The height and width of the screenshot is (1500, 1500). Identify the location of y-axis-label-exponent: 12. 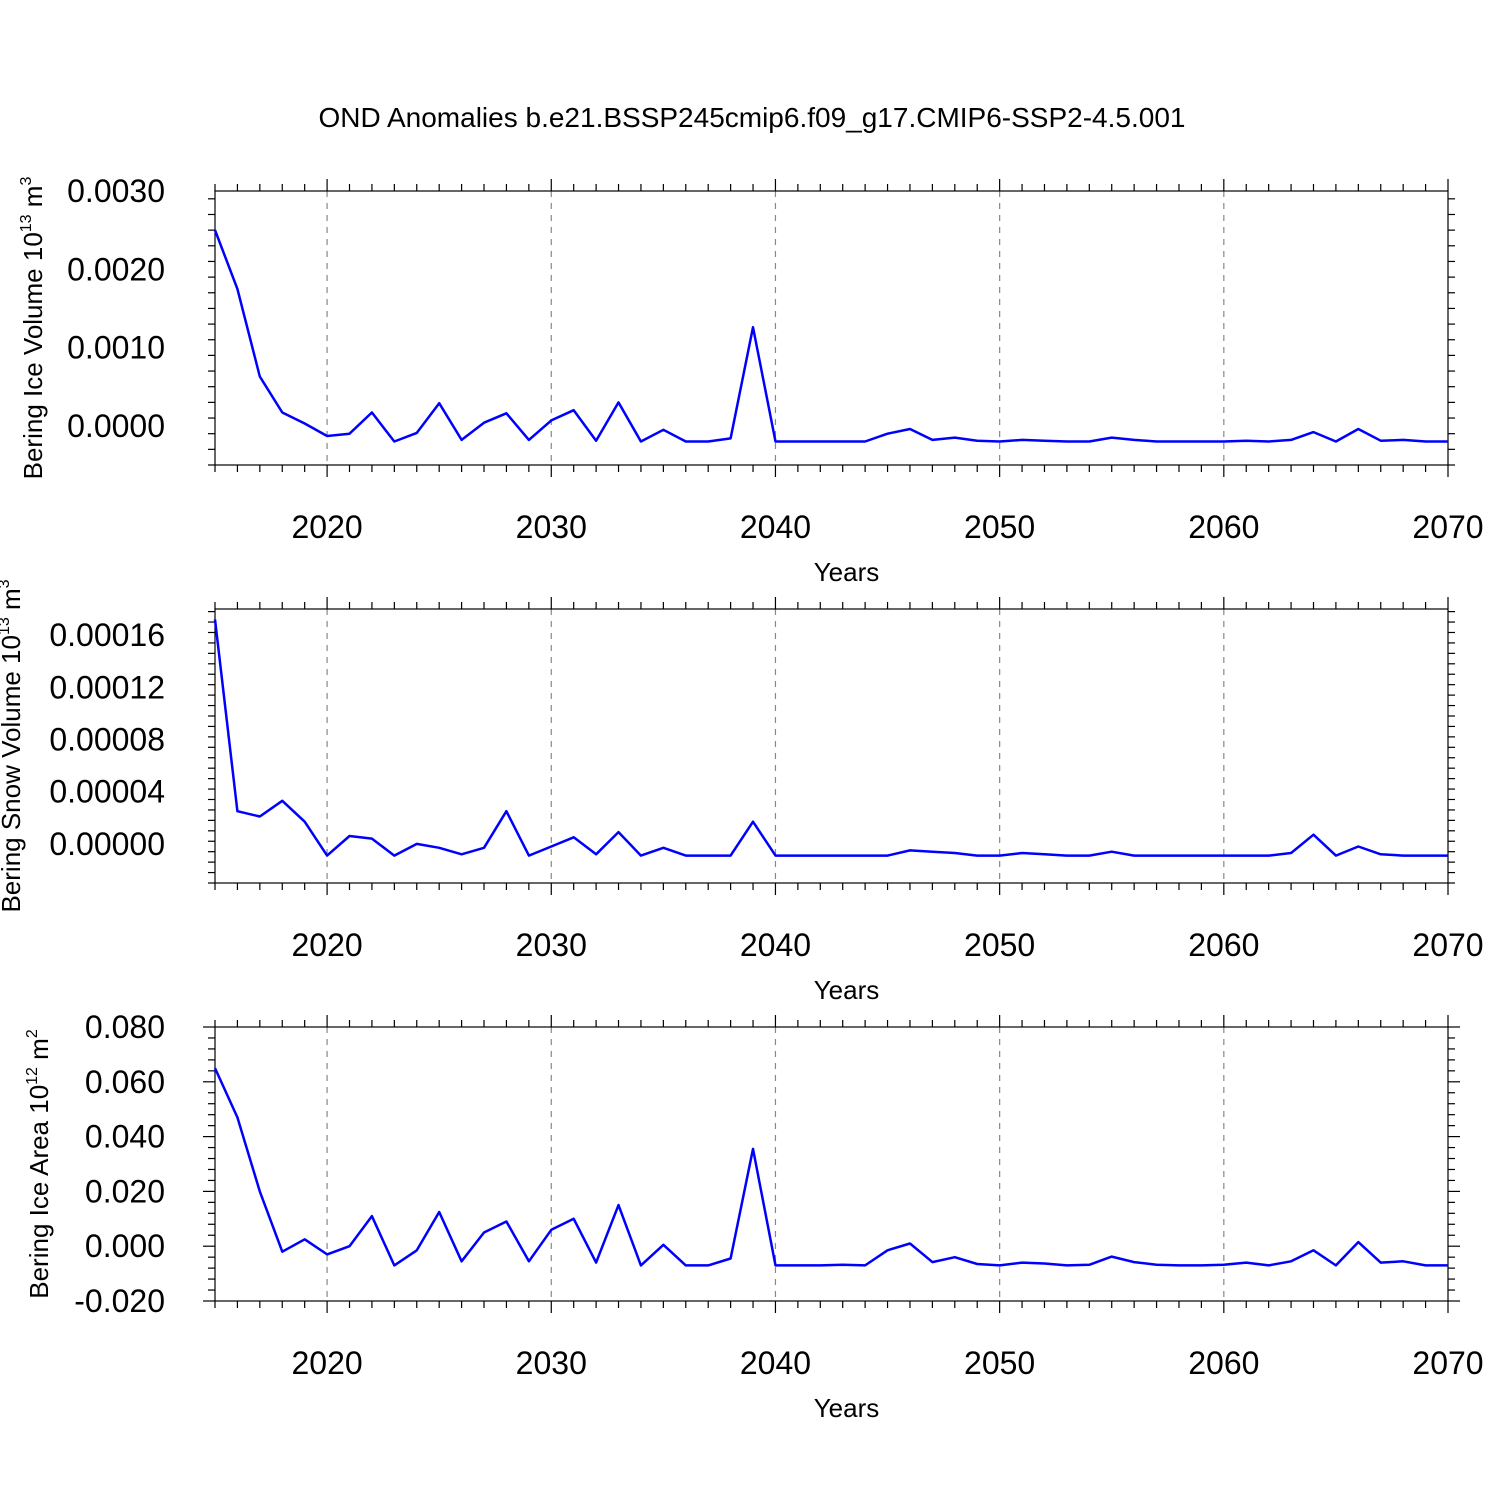
(32, 1076).